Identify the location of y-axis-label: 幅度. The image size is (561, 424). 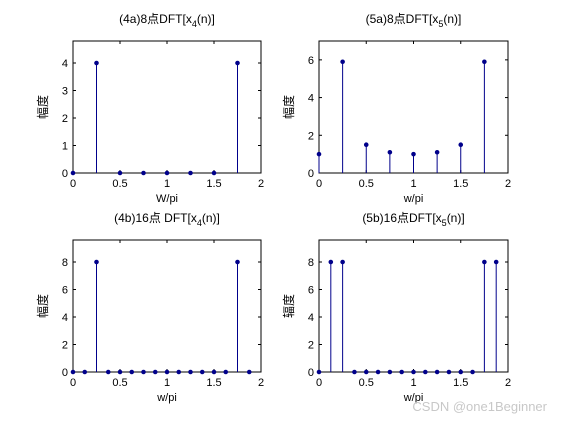
(42, 107).